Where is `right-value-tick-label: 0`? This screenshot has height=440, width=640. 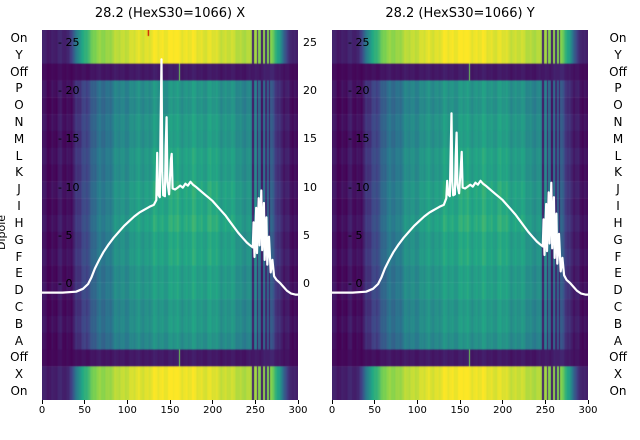
right-value-tick-label: 0 is located at coordinates (306, 283).